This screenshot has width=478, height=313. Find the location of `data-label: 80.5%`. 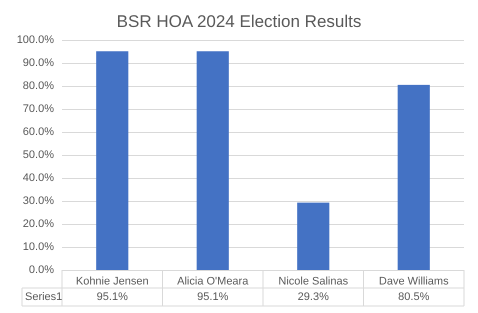

data-label: 80.5% is located at coordinates (414, 297).